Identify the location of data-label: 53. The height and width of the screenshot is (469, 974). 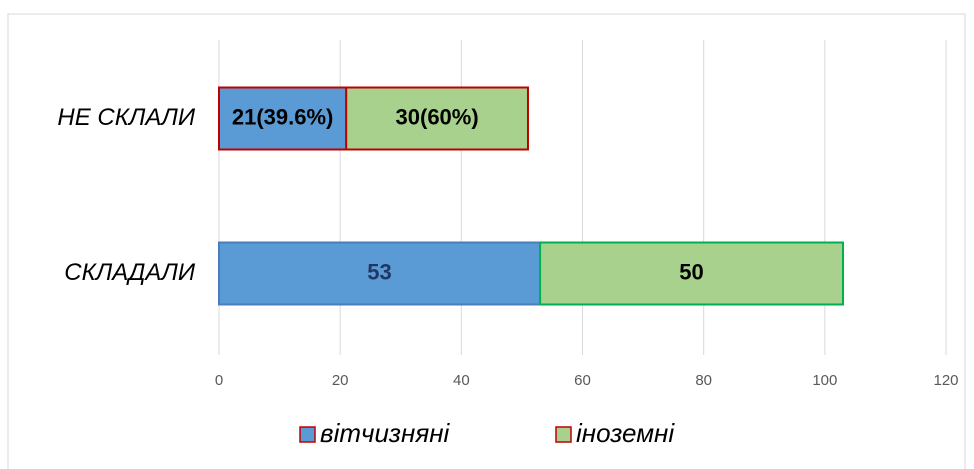
(379, 271).